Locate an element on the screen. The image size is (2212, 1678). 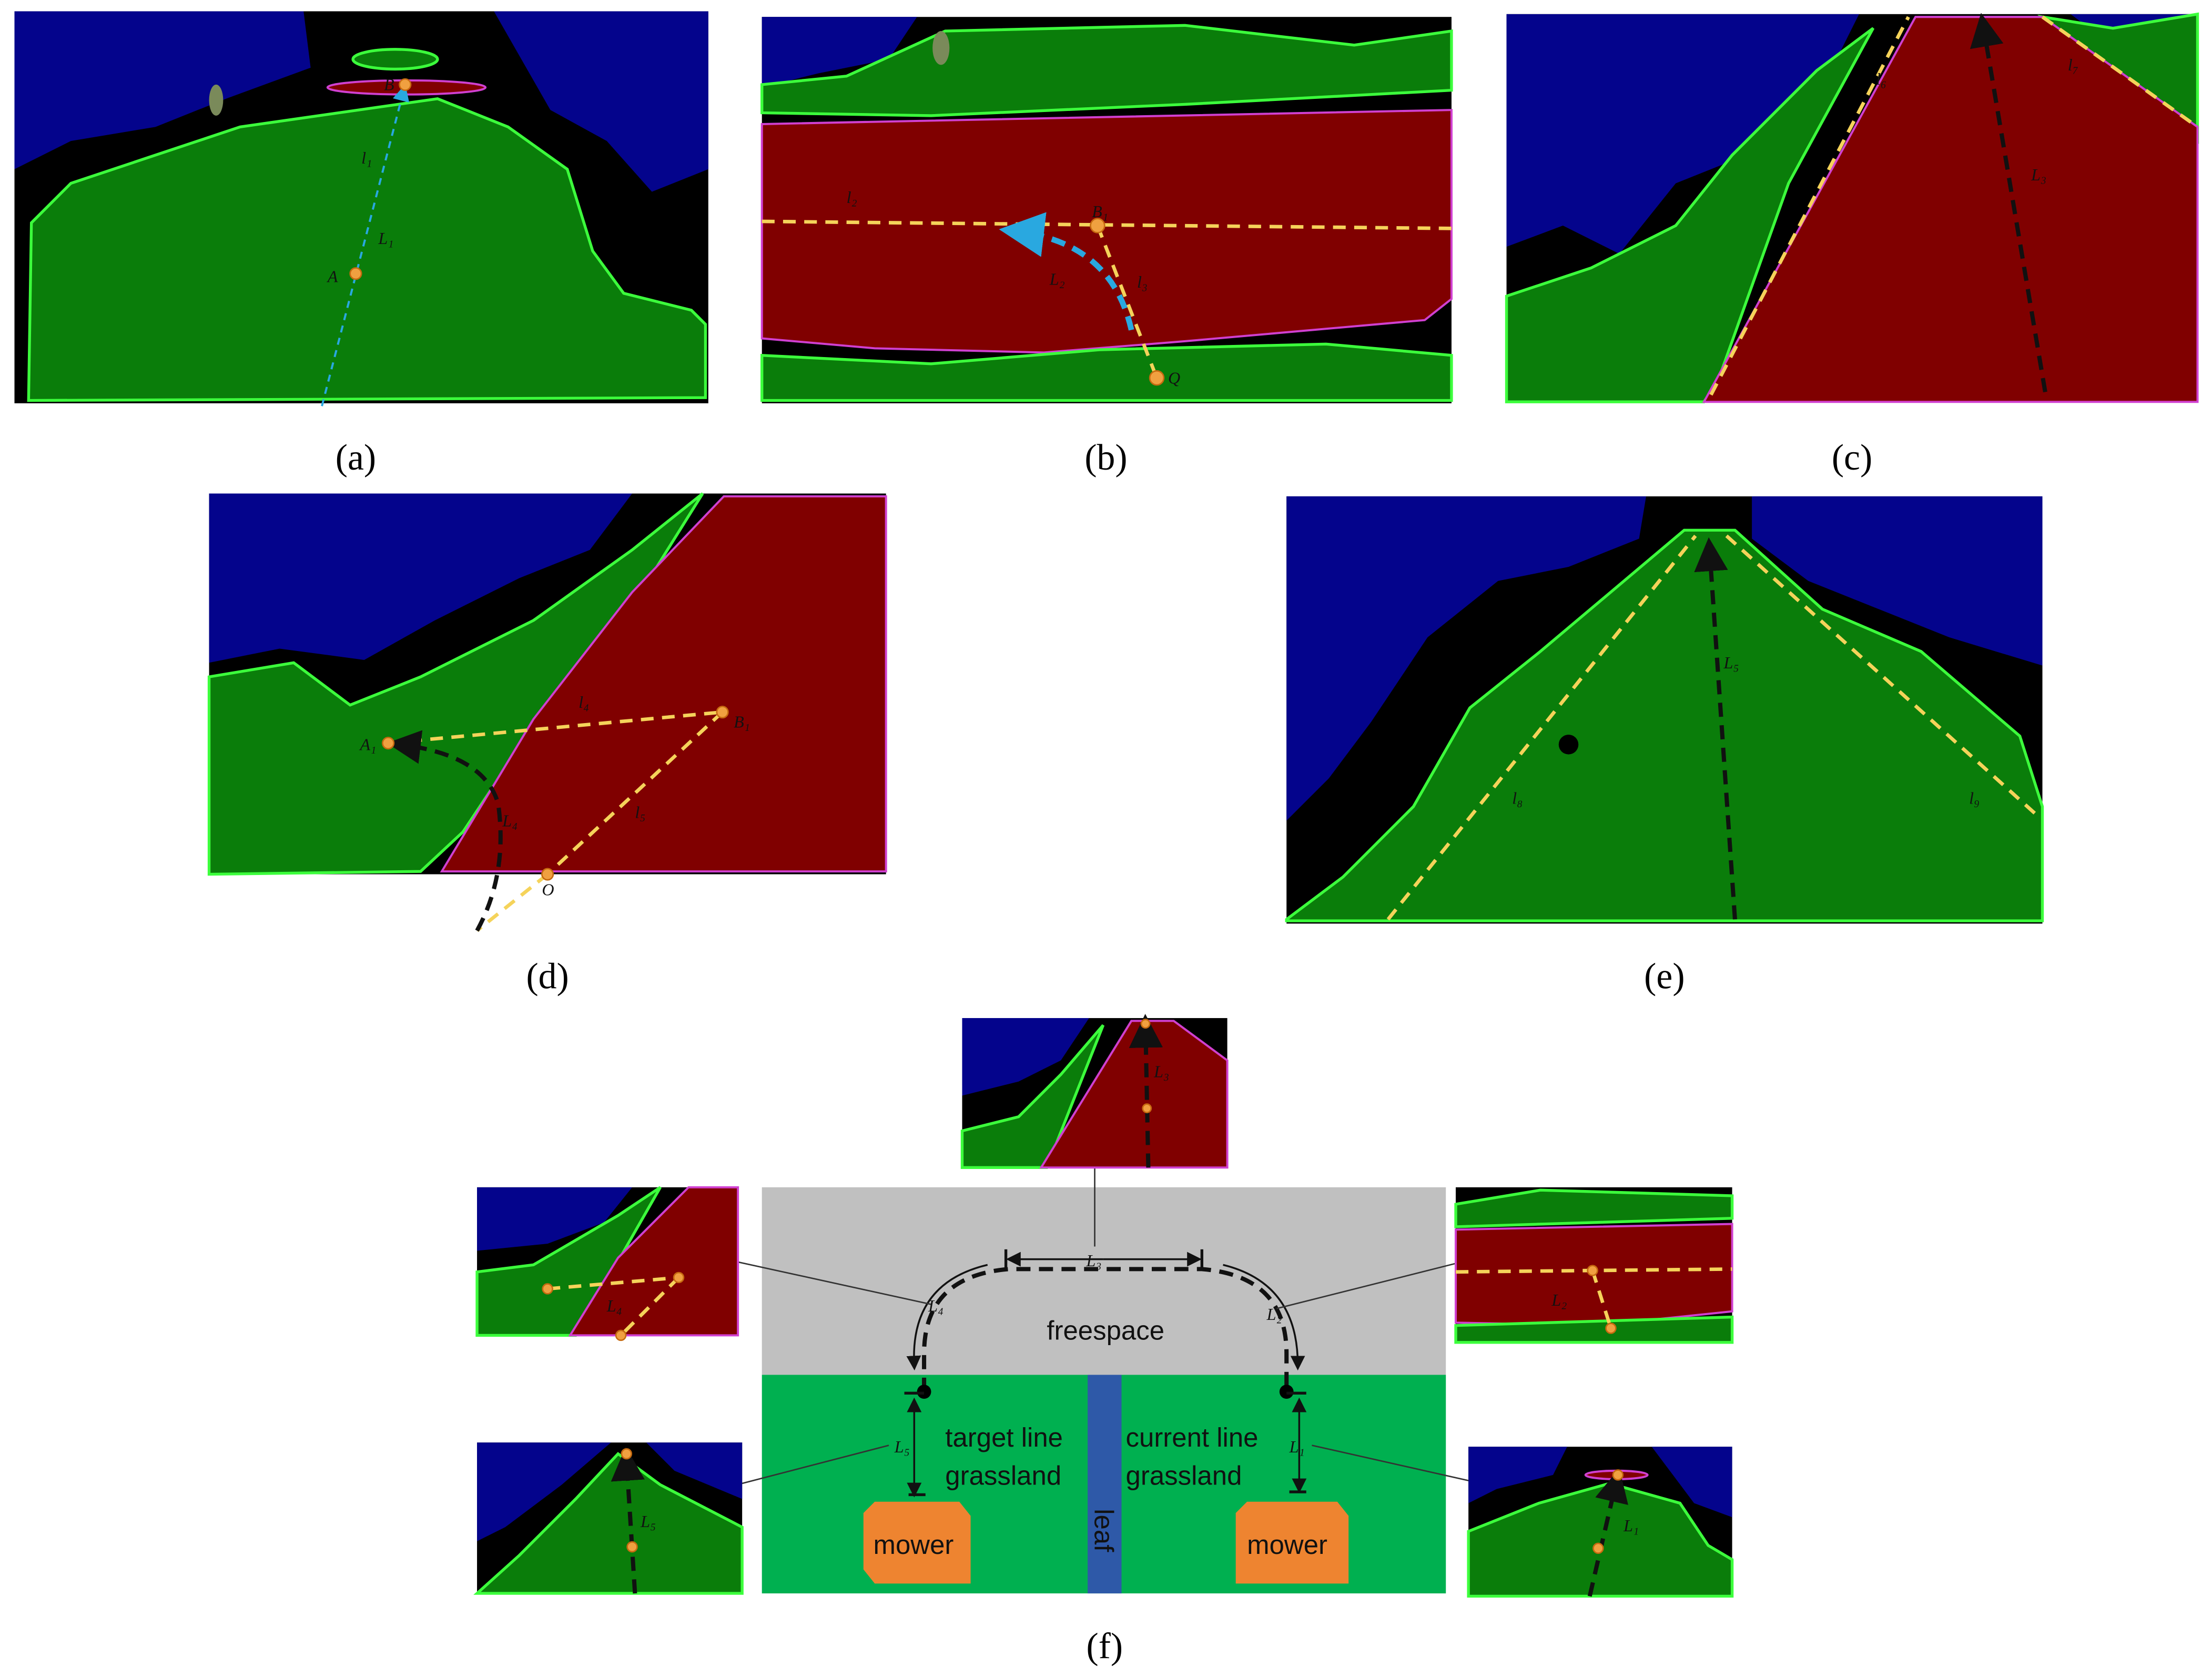
label: l₂ is located at coordinates (852, 198).